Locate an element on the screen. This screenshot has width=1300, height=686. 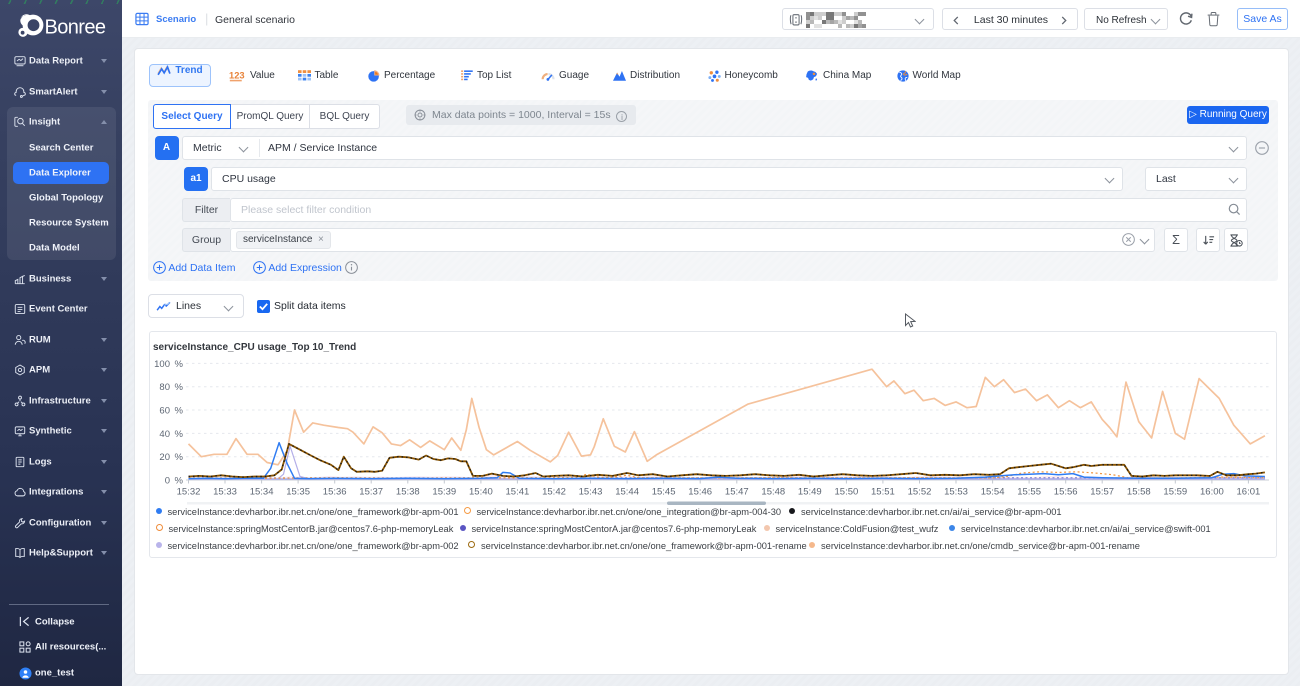
svg-text:serviceInstance_CPU usage_Top: serviceInstance_CPU usage_Top 10_Trend is located at coordinates (254, 347).